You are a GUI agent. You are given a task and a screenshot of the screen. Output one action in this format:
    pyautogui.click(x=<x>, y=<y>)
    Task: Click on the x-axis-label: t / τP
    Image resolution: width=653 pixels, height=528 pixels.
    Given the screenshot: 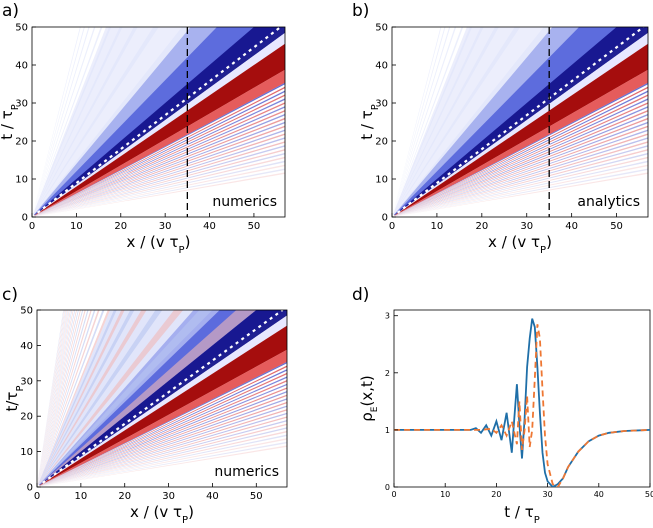 What is the action you would take?
    pyautogui.click(x=522, y=514)
    